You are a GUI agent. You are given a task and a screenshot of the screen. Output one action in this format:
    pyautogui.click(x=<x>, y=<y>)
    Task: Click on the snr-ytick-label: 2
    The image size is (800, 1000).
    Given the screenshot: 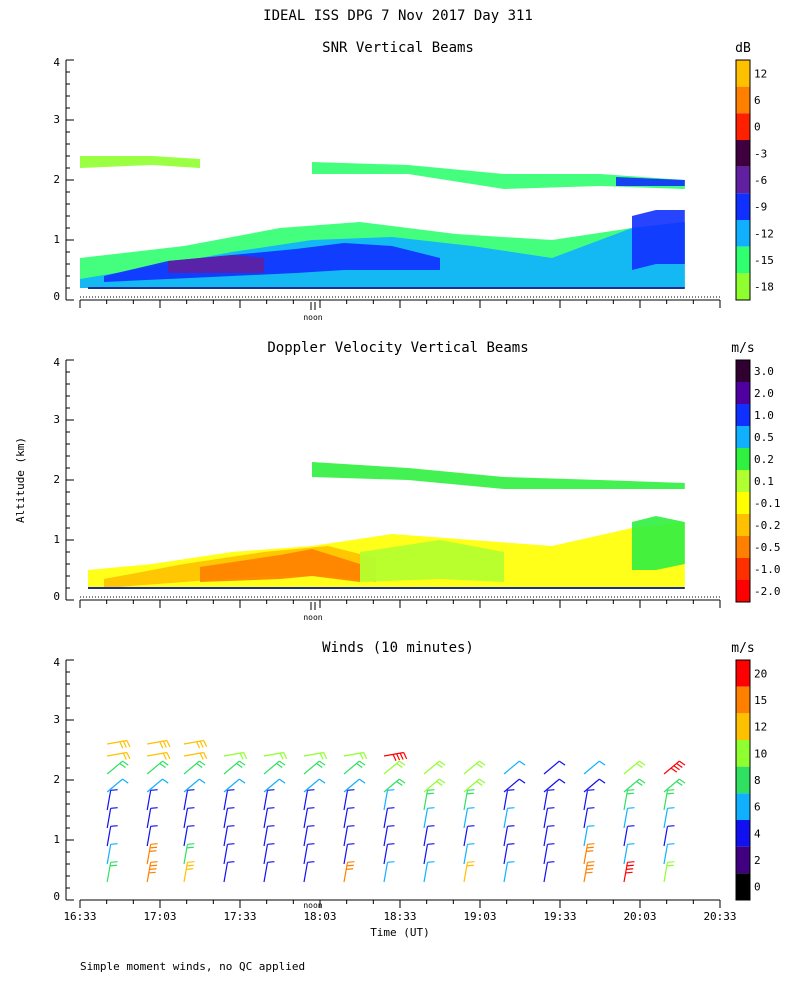 What is the action you would take?
    pyautogui.click(x=56, y=179)
    